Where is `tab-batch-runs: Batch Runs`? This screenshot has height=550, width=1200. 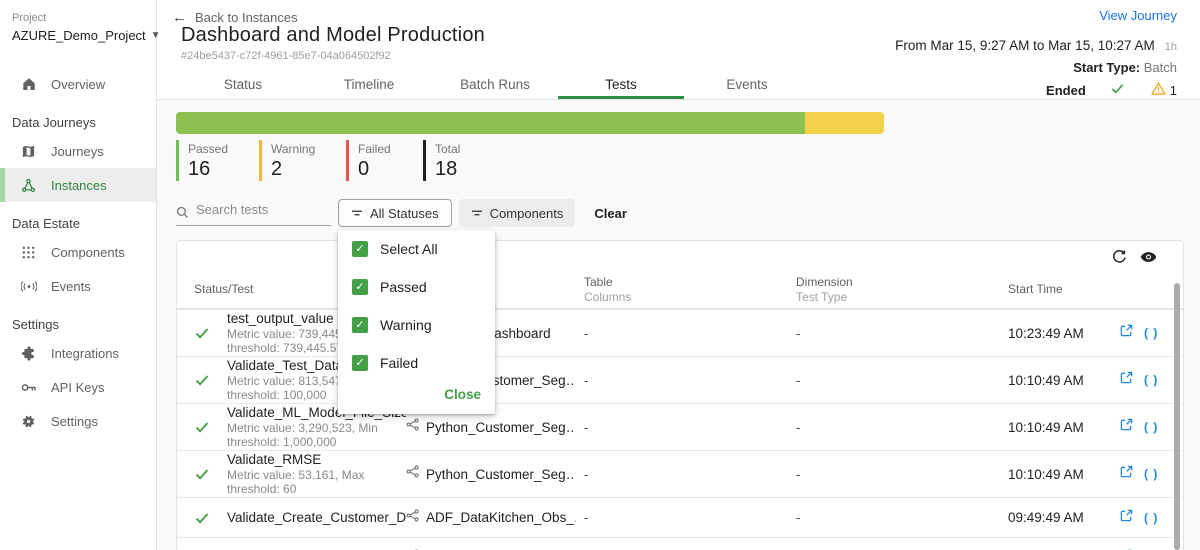
tab-batch-runs: Batch Runs is located at coordinates (495, 84).